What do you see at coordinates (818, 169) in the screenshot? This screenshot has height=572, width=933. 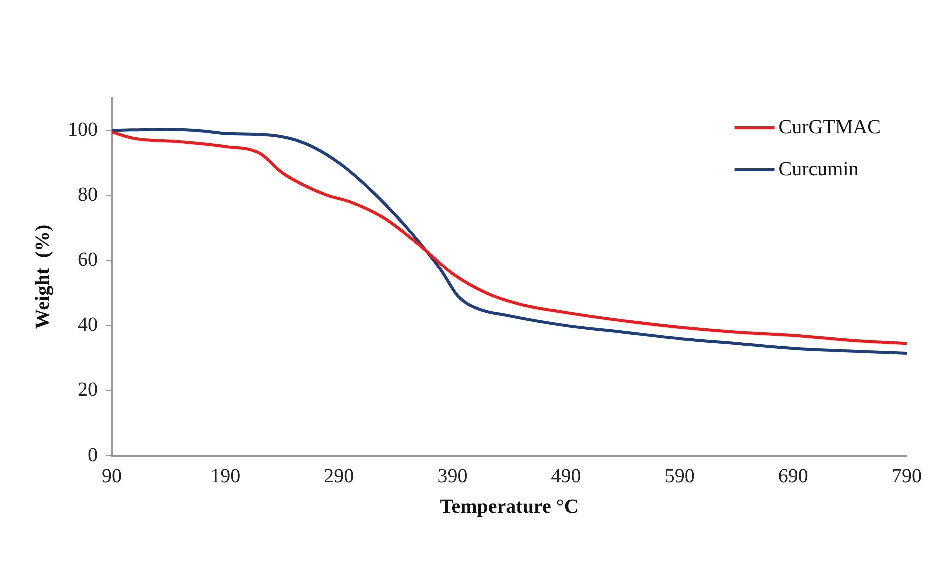 I see `legend-label: Curcumin` at bounding box center [818, 169].